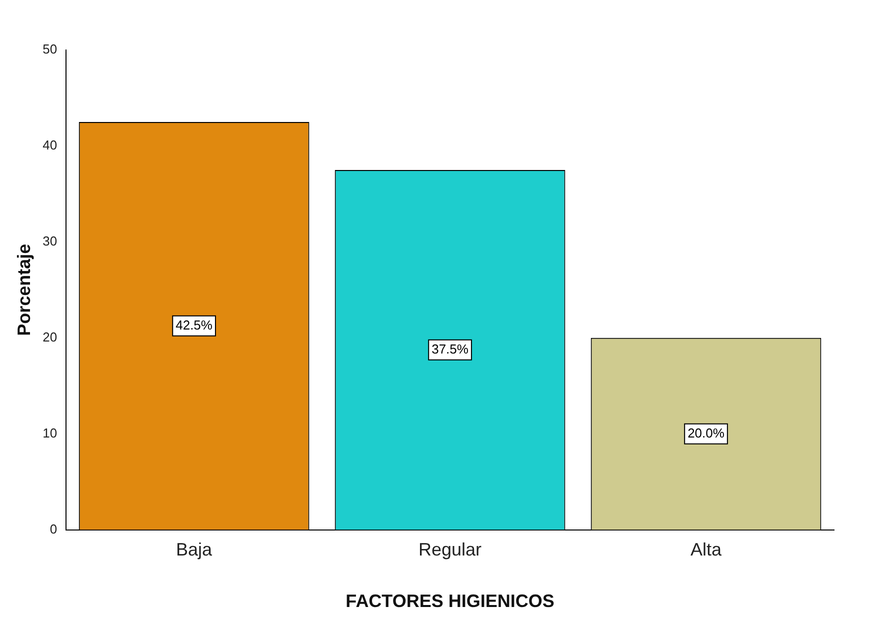 The height and width of the screenshot is (627, 874). Describe the element at coordinates (50, 145) in the screenshot. I see `y-tick-label: 40` at that location.